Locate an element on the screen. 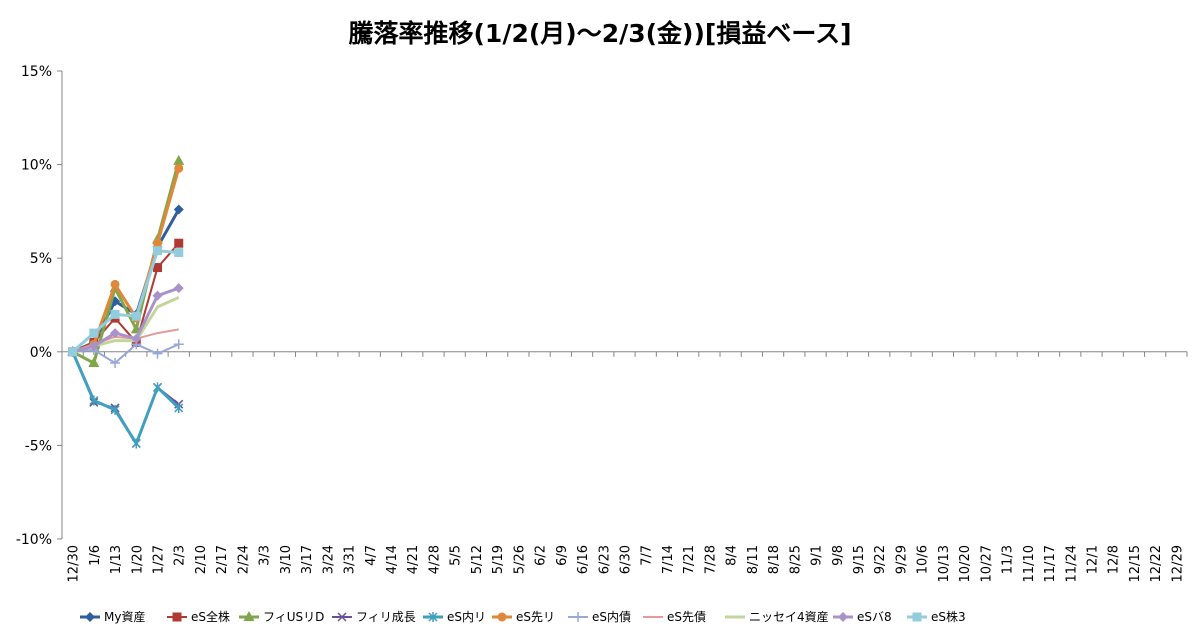 The image size is (1200, 638). legend-label: ニッセイ4資産 is located at coordinates (789, 616).